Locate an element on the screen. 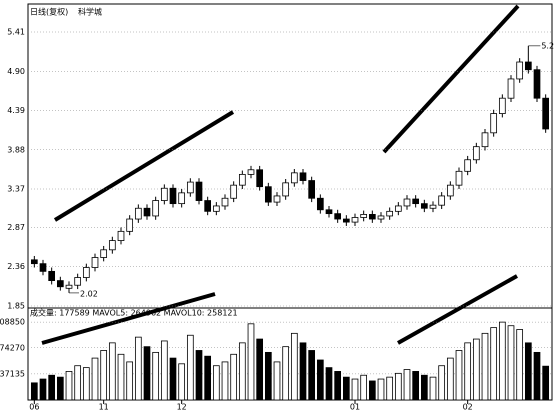 Image resolution: width=554 pixels, height=412 pixels. x-tick-label: 12 is located at coordinates (182, 407).